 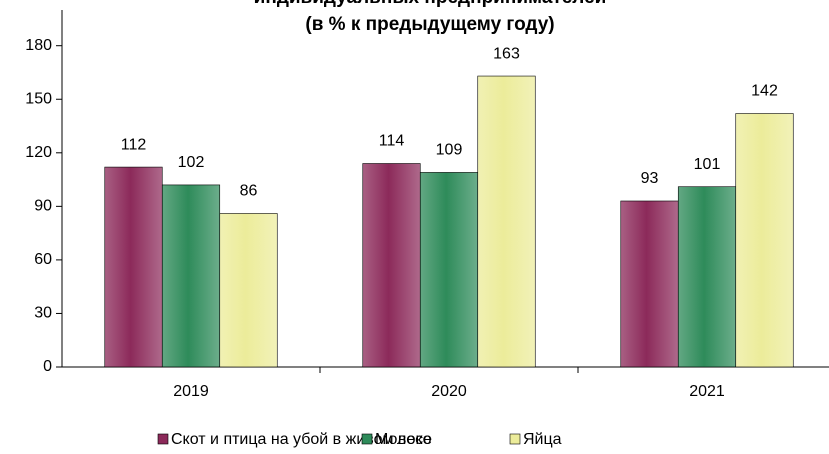 I want to click on y-tick-label: 120, so click(x=38, y=152).